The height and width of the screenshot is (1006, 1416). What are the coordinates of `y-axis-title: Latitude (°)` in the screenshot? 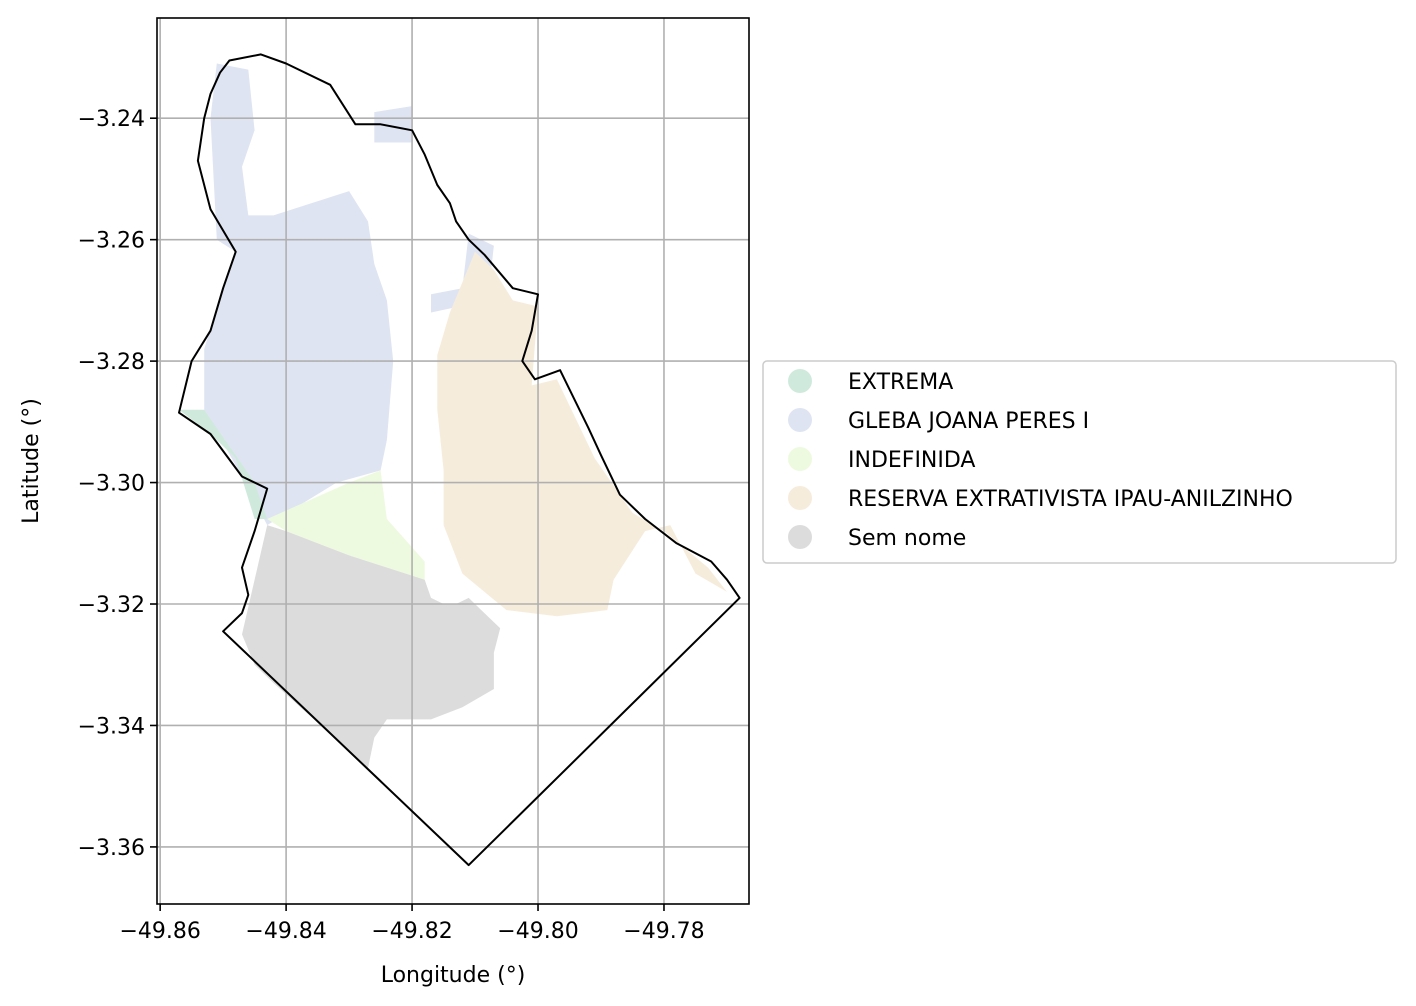 It's located at (31, 461).